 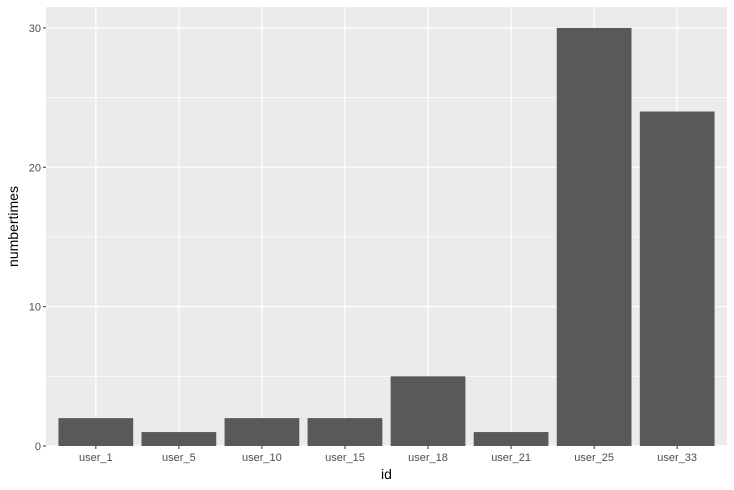 What do you see at coordinates (35, 29) in the screenshot?
I see `y-tick-label: 30` at bounding box center [35, 29].